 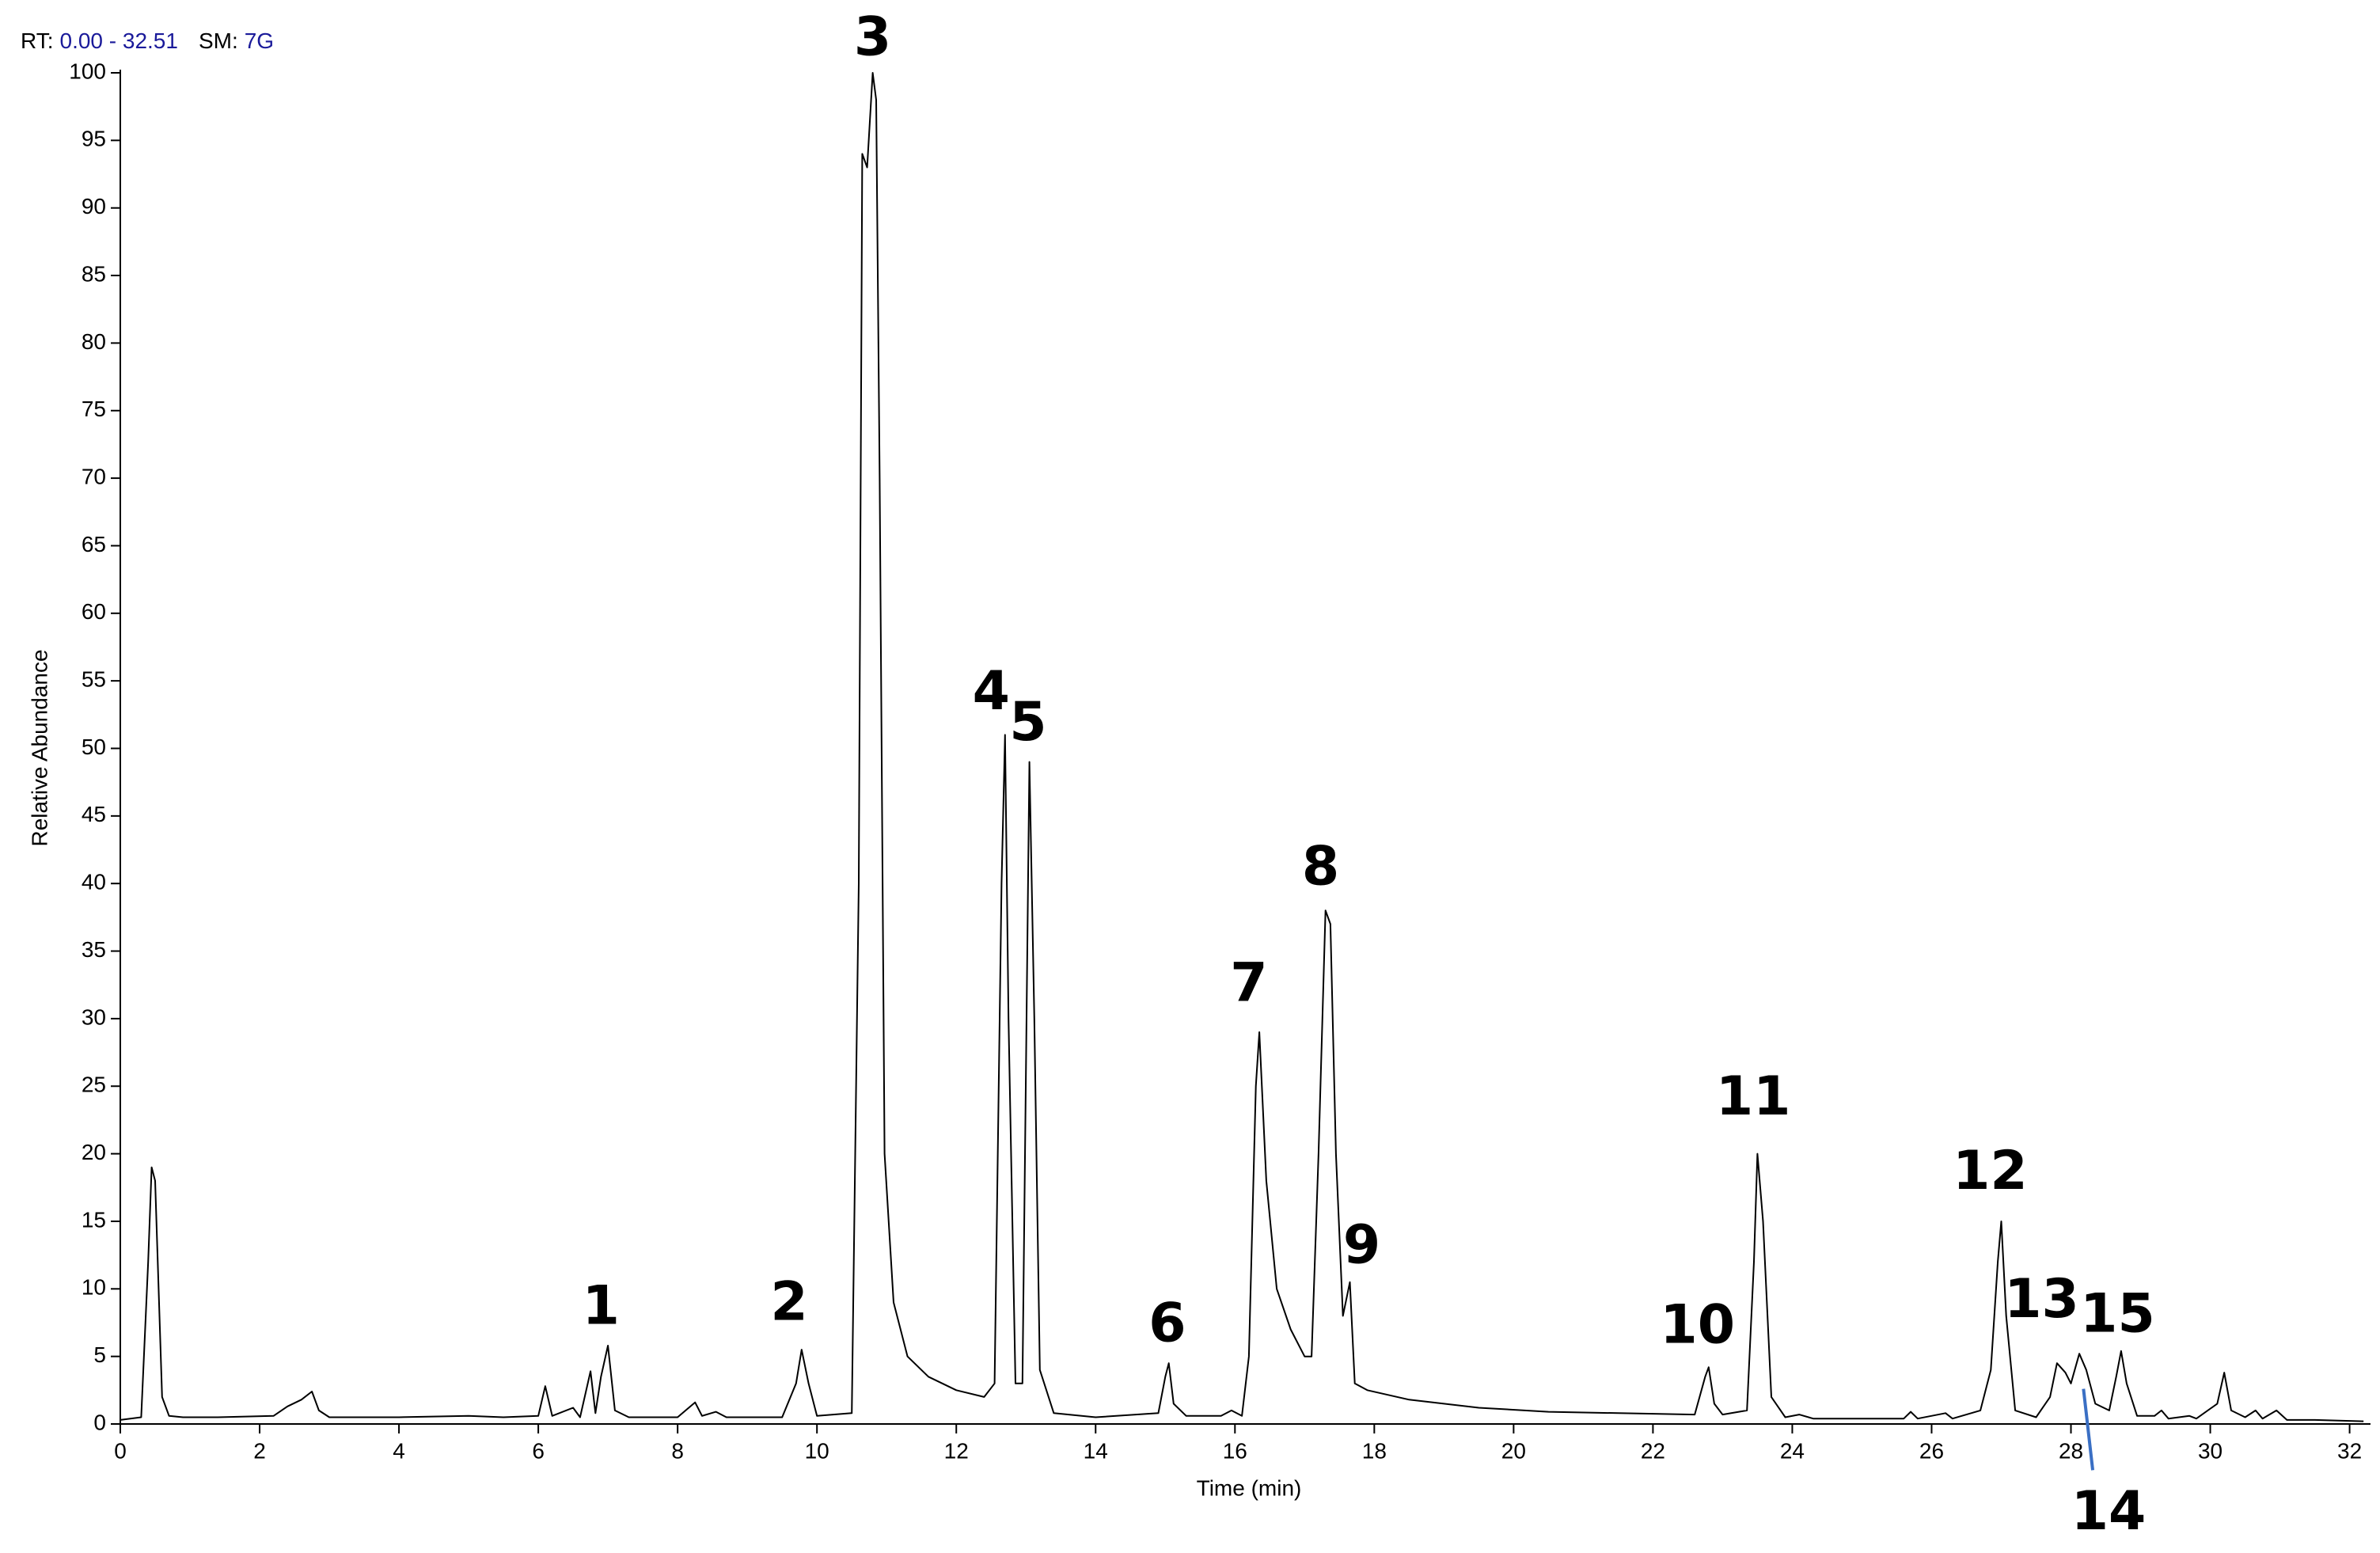 I want to click on y-tick-label: 85, so click(x=94, y=273).